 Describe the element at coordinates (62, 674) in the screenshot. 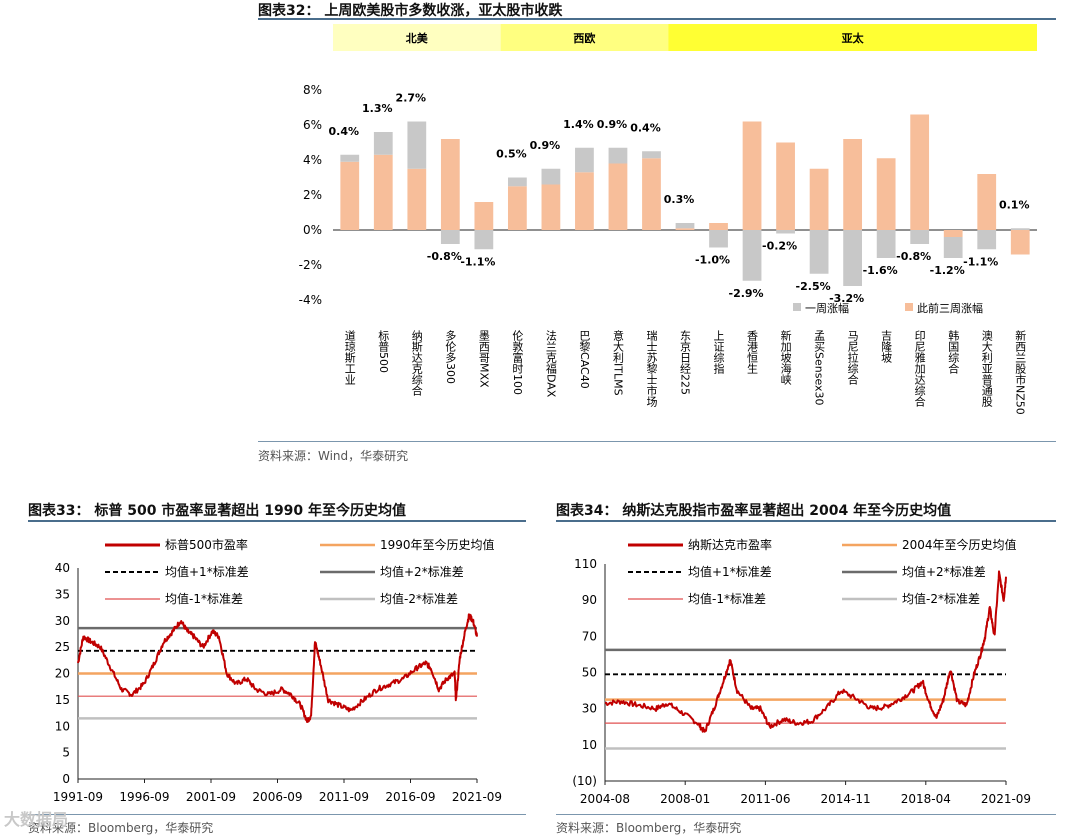

I see `y-tick-label: 20` at that location.